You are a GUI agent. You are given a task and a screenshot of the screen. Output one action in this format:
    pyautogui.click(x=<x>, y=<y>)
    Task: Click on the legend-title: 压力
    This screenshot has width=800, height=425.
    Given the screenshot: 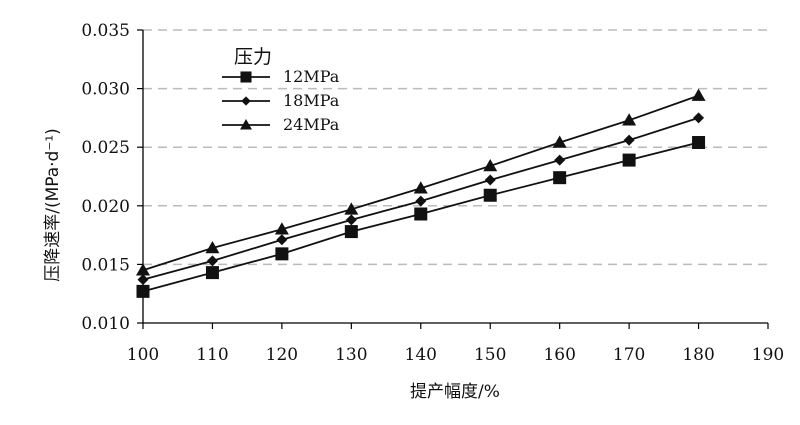 What is the action you would take?
    pyautogui.click(x=253, y=57)
    